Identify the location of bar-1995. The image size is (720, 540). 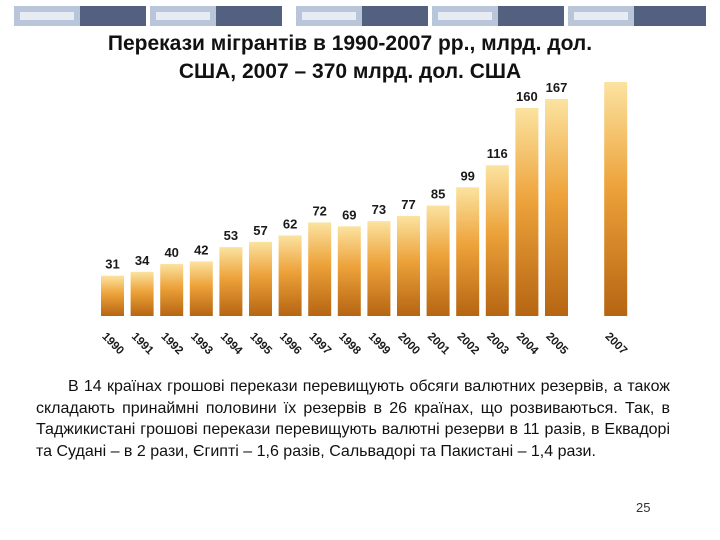
(260, 278).